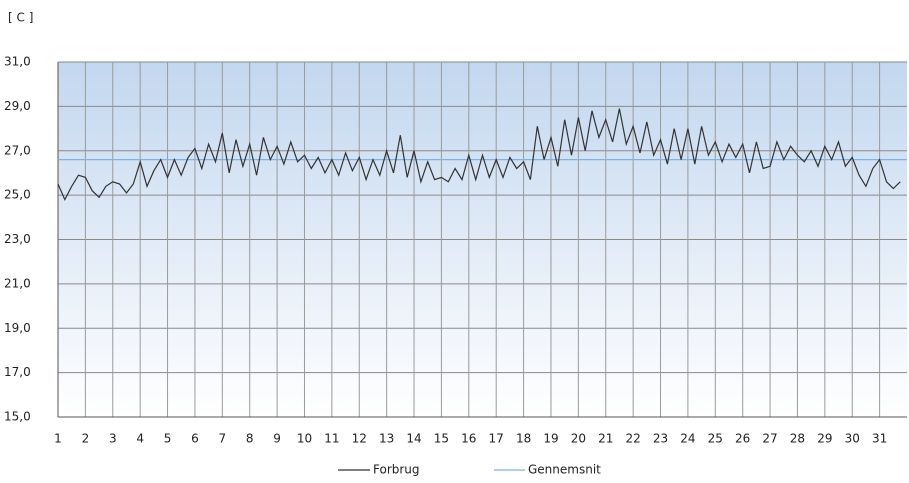 This screenshot has height=483, width=909. What do you see at coordinates (550, 439) in the screenshot?
I see `x-tick-label: 19` at bounding box center [550, 439].